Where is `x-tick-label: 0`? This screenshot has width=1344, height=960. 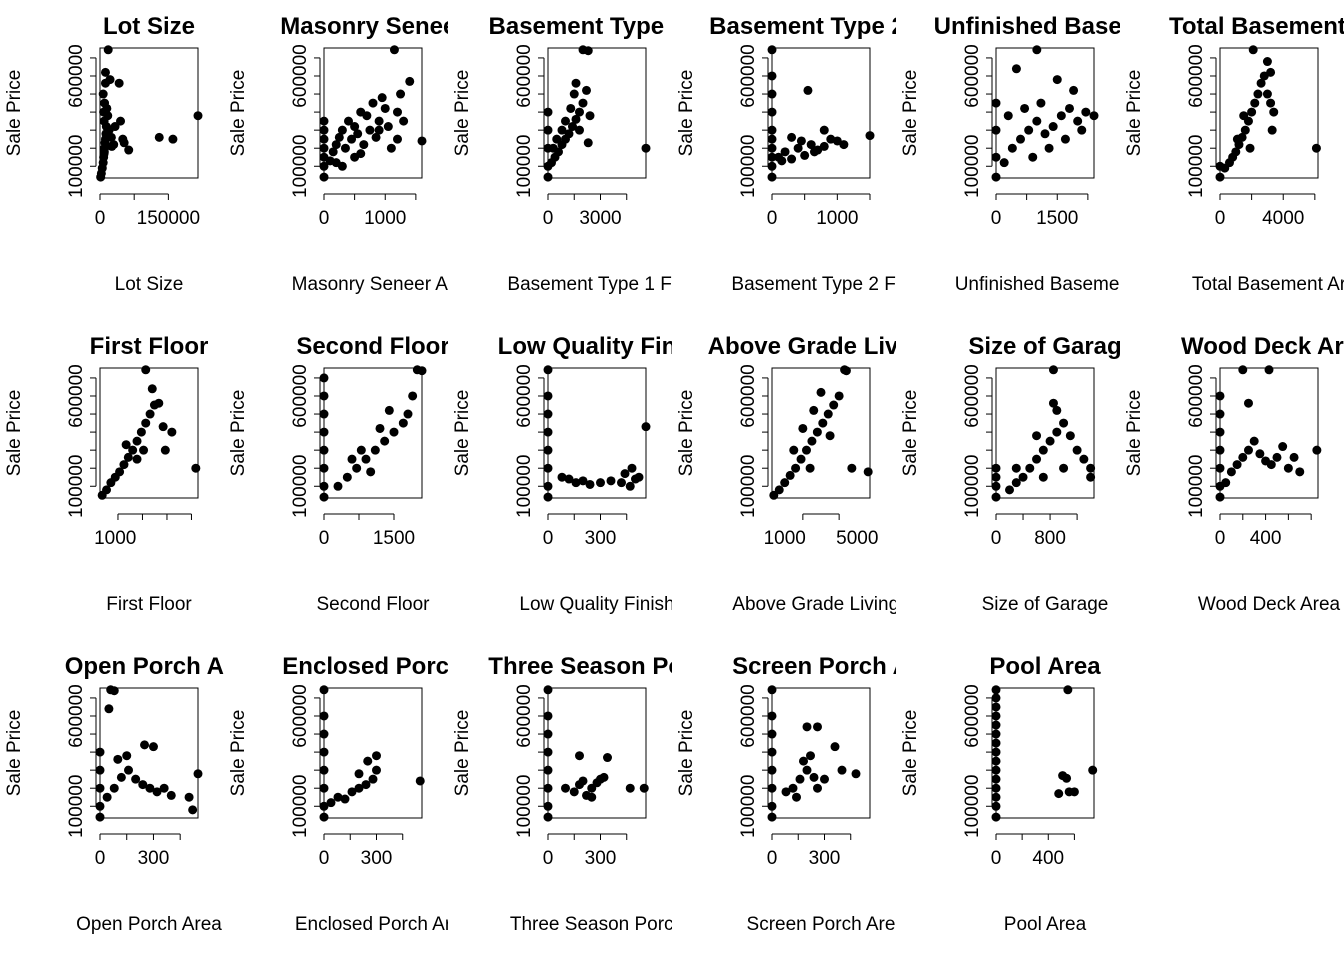 x-tick-label: 0 is located at coordinates (324, 858).